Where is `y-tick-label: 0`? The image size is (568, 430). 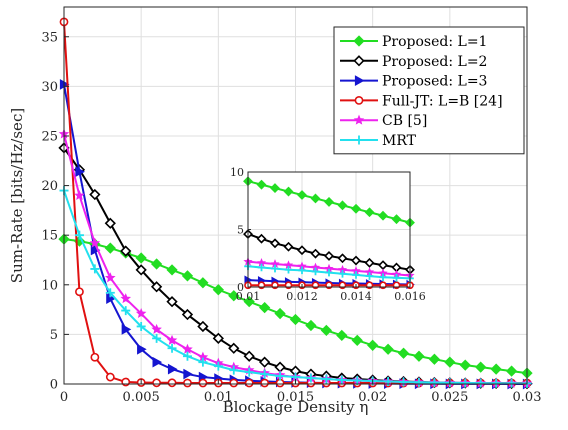 y-tick-label: 0 is located at coordinates (54, 385).